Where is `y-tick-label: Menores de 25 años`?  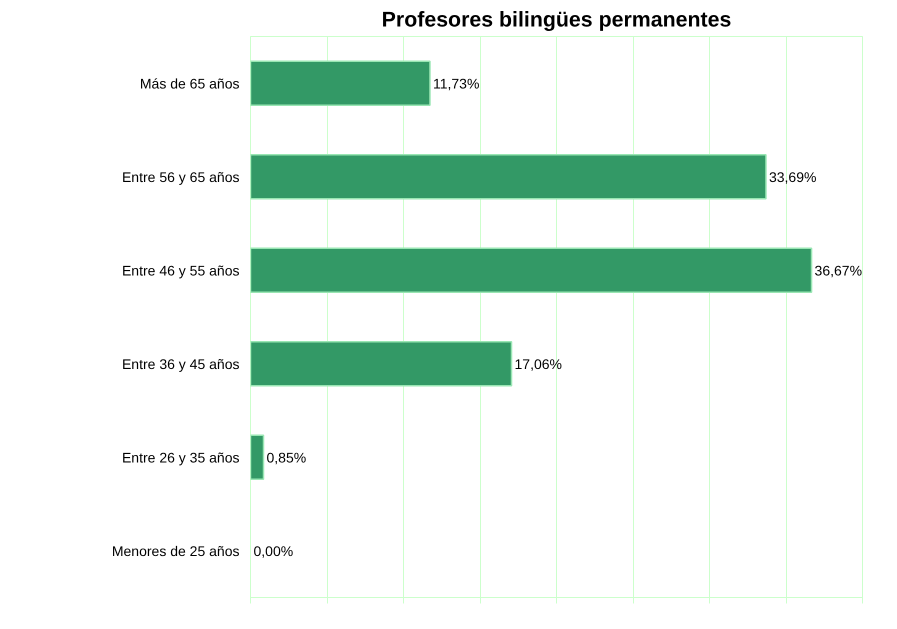 y-tick-label: Menores de 25 años is located at coordinates (176, 550).